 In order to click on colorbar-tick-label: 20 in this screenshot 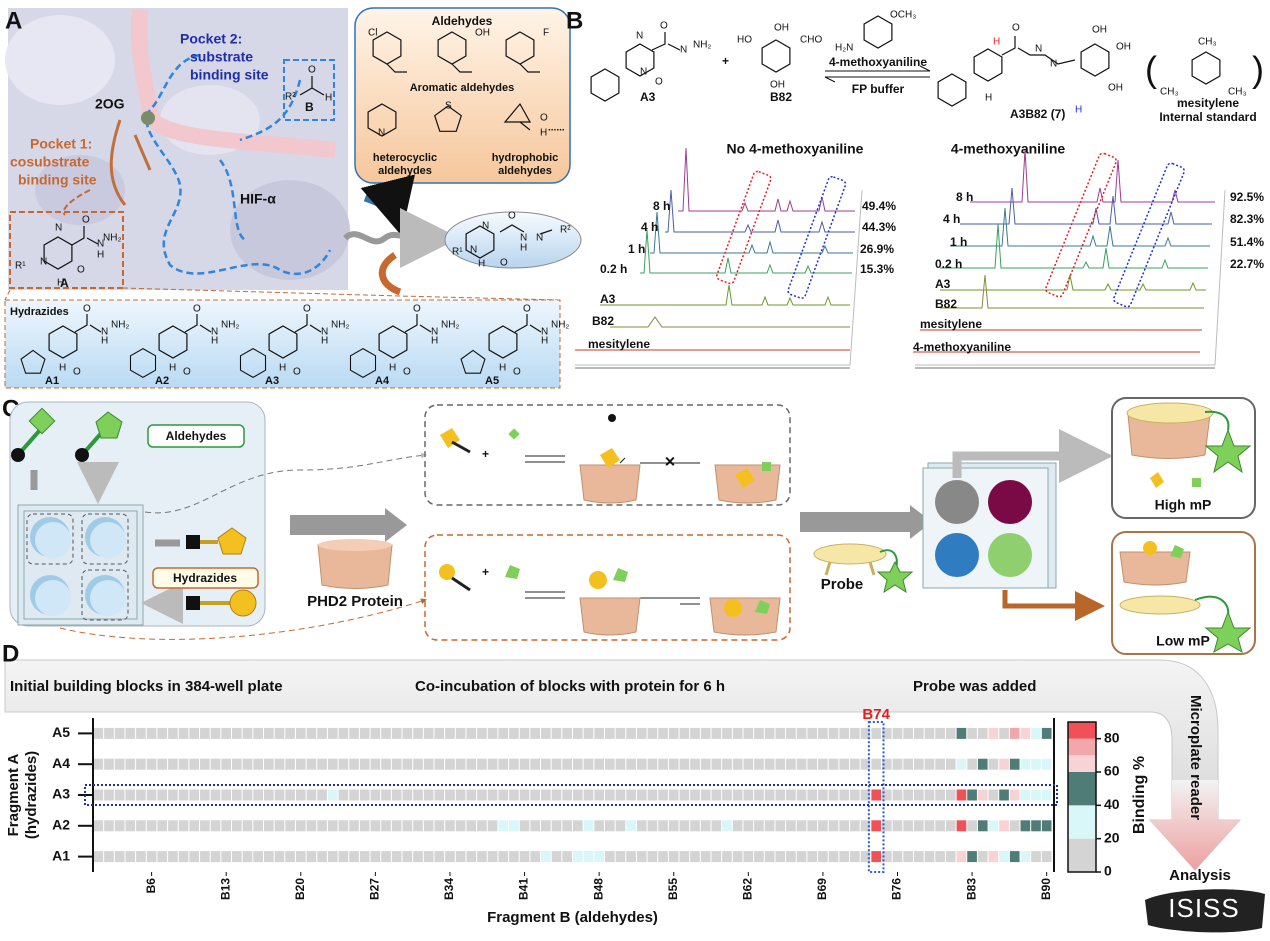, I will do `click(1112, 837)`.